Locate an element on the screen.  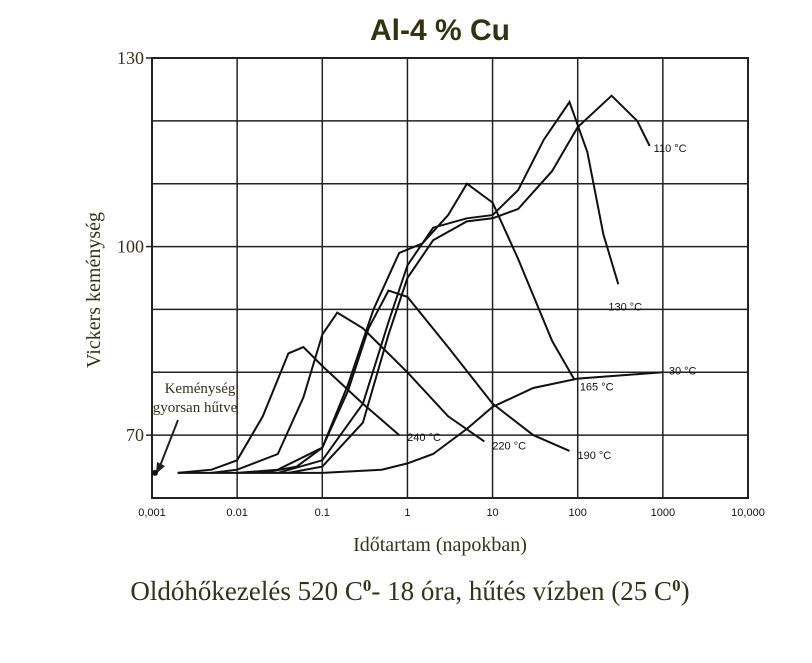
x-tick-label: 0,001 is located at coordinates (152, 513).